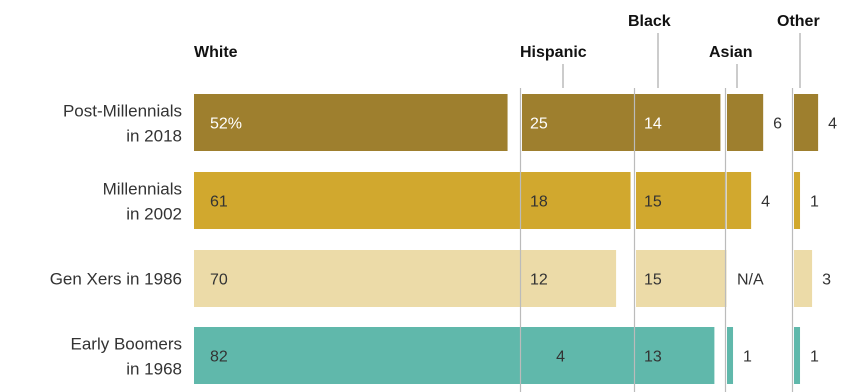  I want to click on value-label-hispanic-3: 12, so click(539, 280).